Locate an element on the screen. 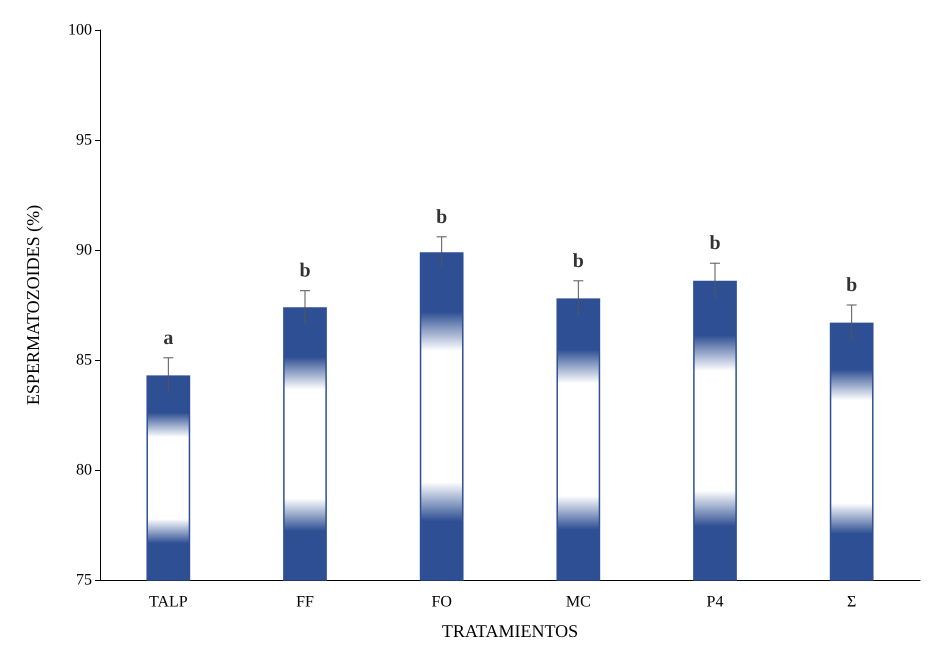 Image resolution: width=949 pixels, height=660 pixels. y-tick-label: 95 is located at coordinates (84, 140).